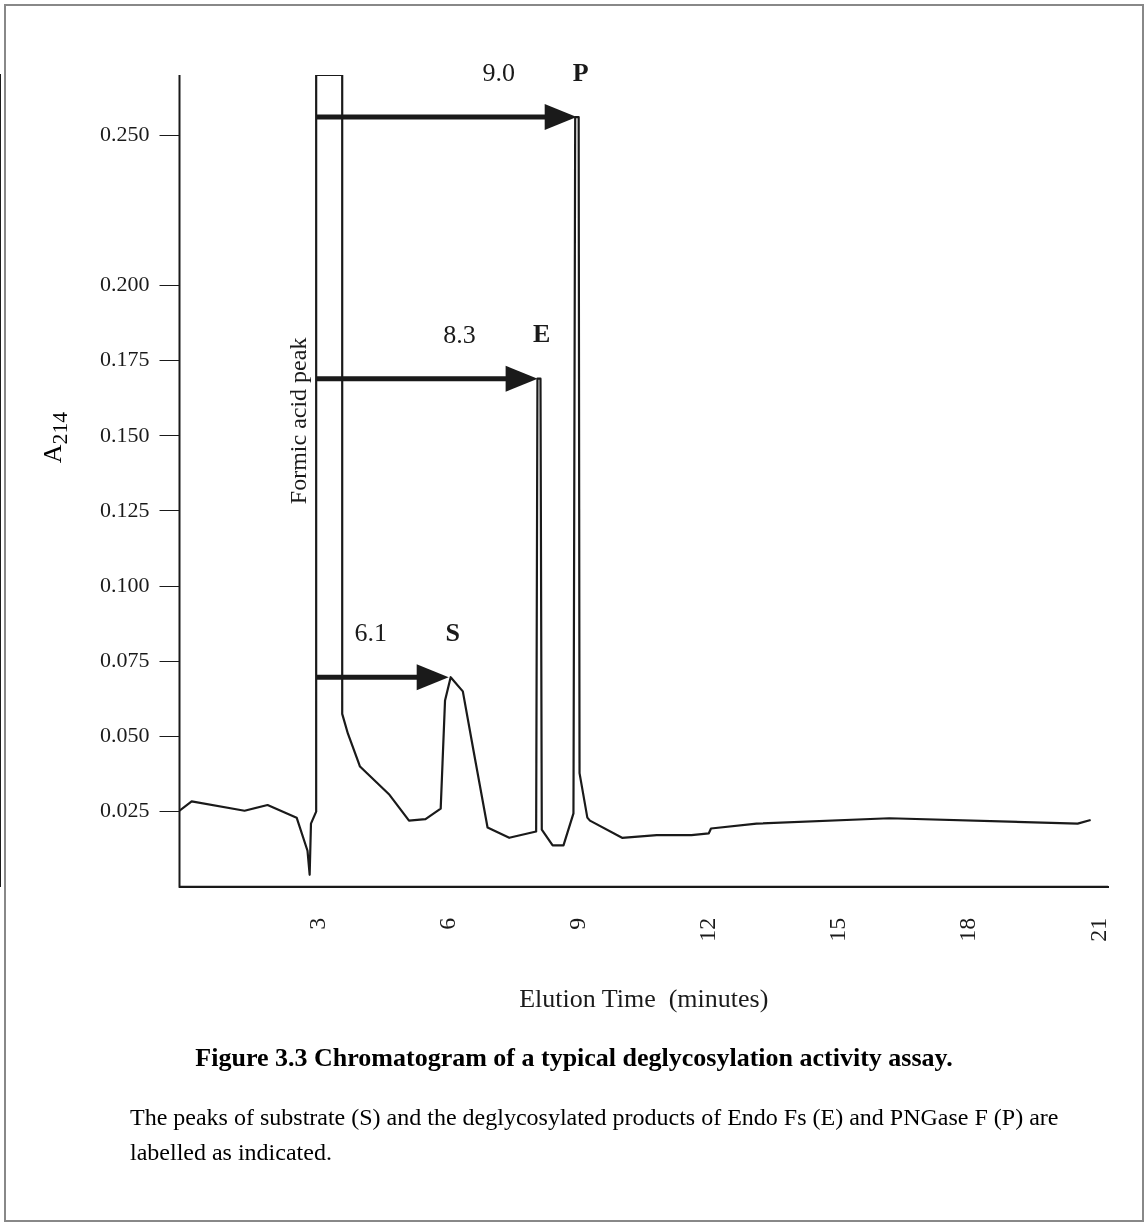 The height and width of the screenshot is (1226, 1148). I want to click on text: The peaks of substrate (S) and the deglycosylated products of Endo Fs (E) and PNGase F (P) are labelled as indicated., so click(595, 1135).